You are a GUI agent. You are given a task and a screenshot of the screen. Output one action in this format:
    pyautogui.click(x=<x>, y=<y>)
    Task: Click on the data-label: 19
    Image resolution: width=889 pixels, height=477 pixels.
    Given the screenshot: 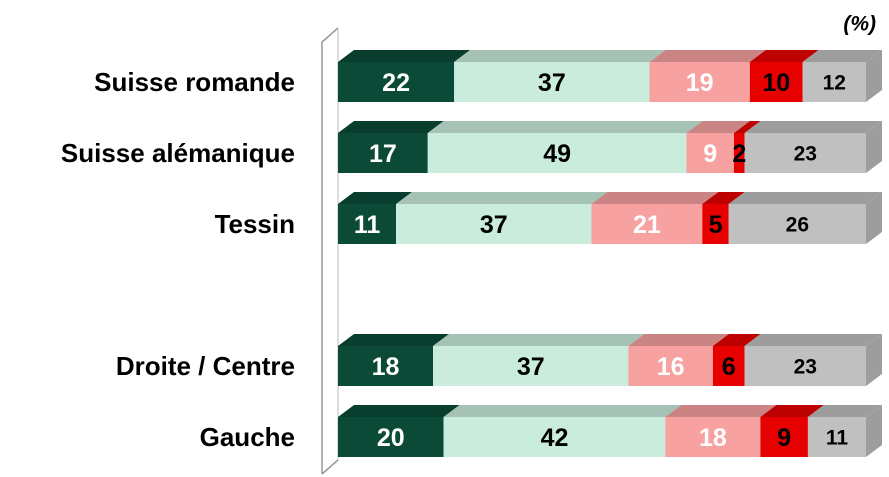 What is the action you would take?
    pyautogui.click(x=700, y=83)
    